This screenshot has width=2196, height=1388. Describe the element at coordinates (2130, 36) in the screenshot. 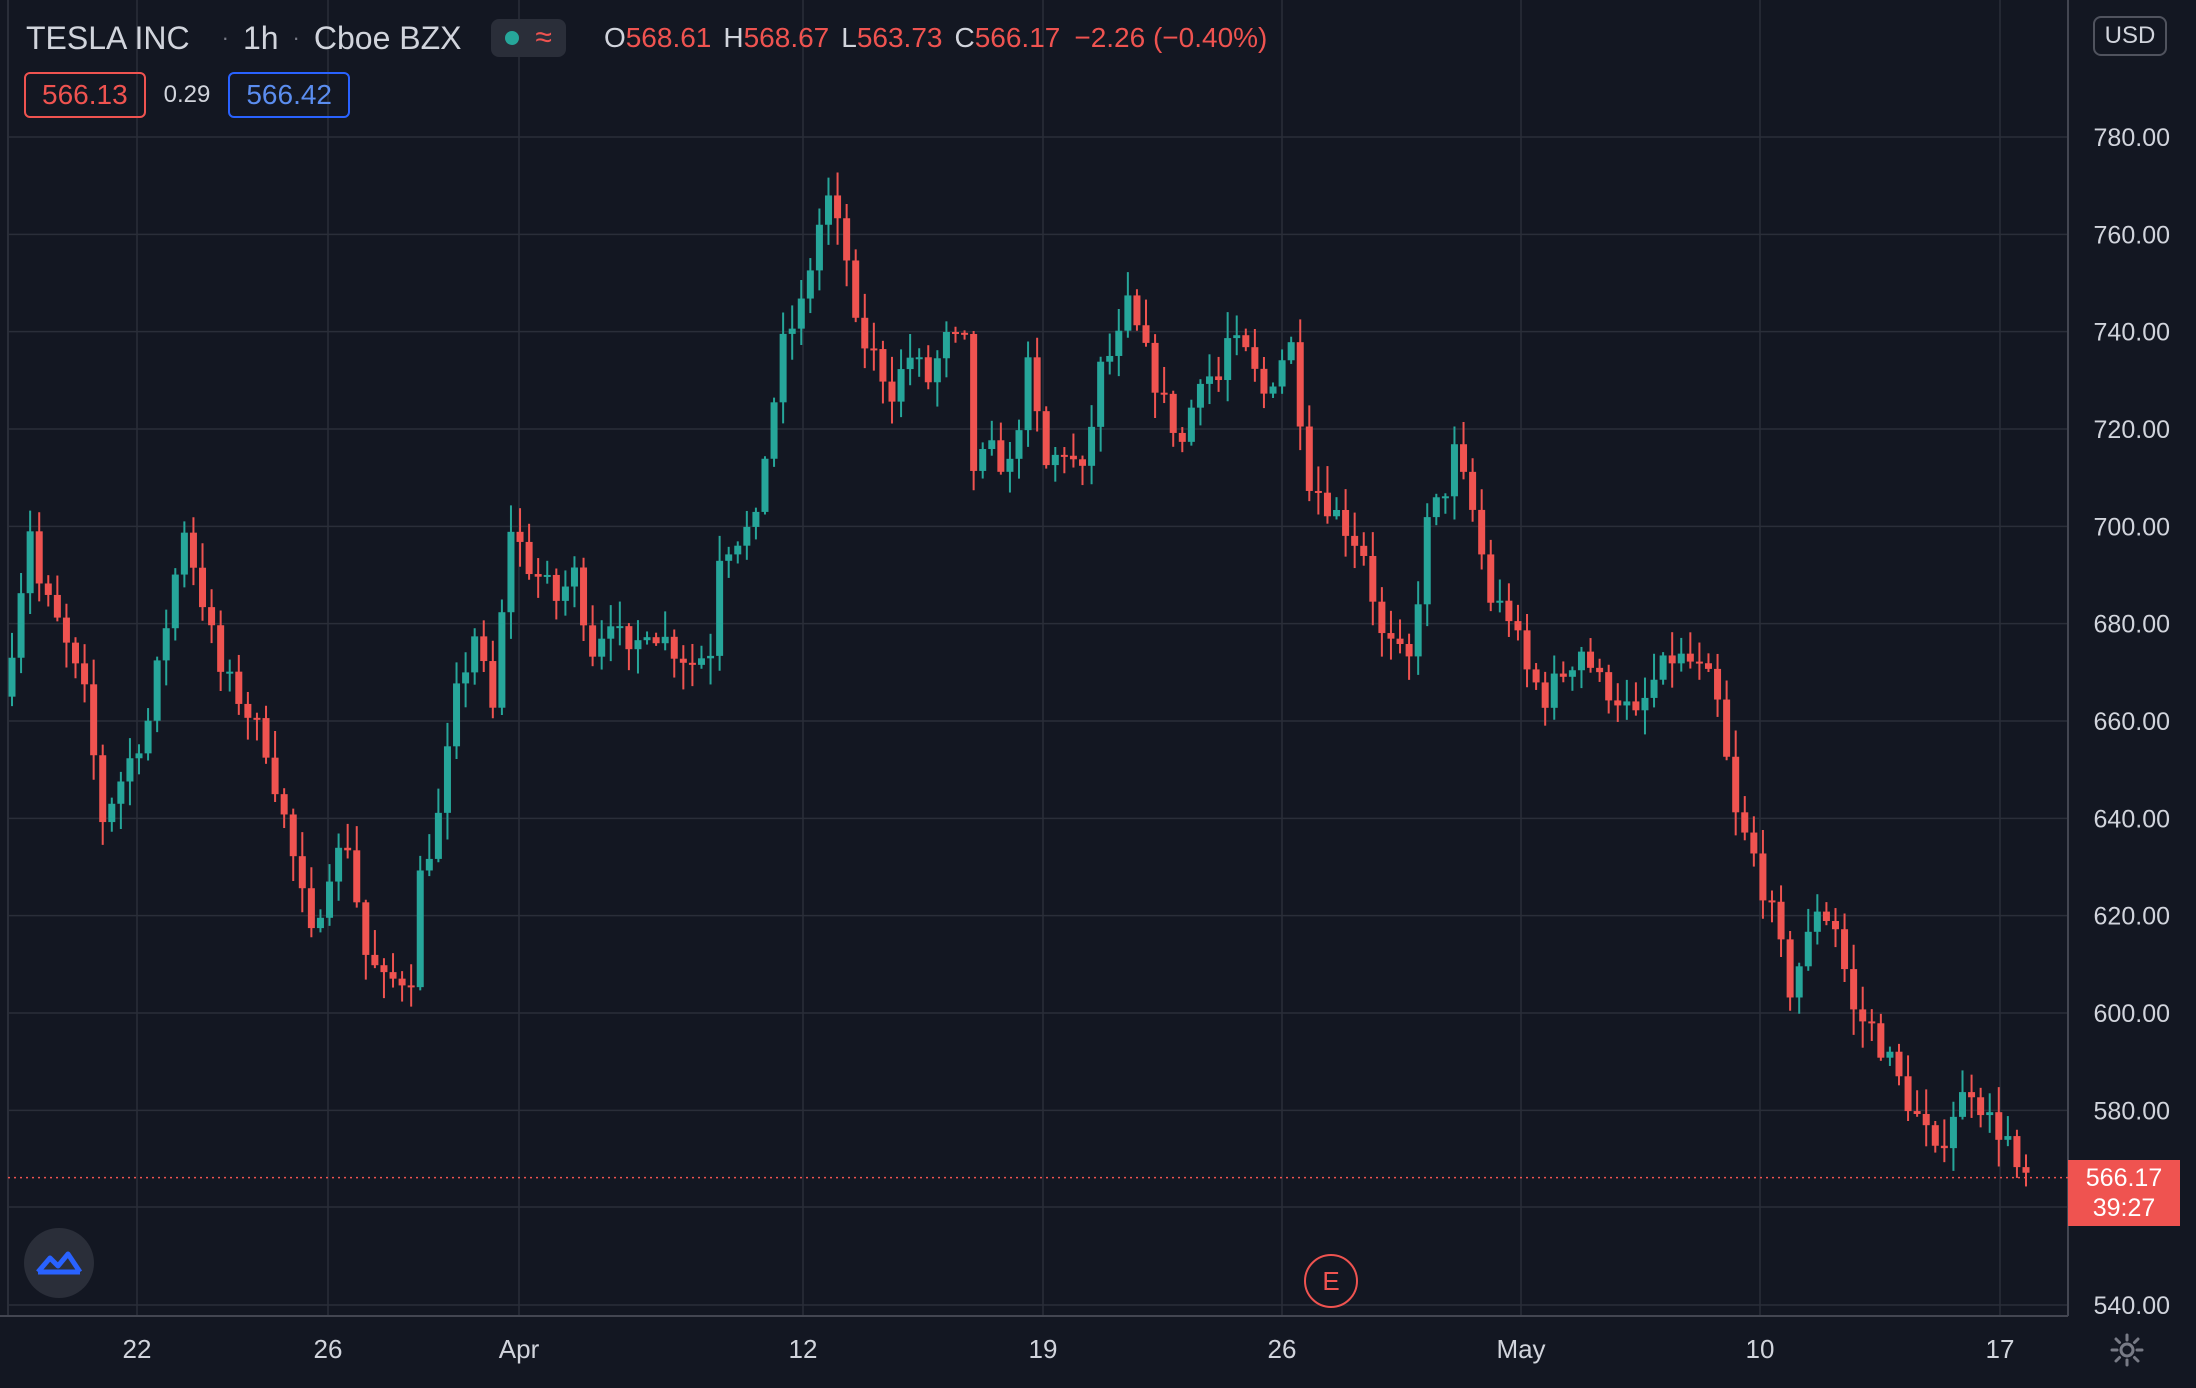

I see `currency-button: USD` at that location.